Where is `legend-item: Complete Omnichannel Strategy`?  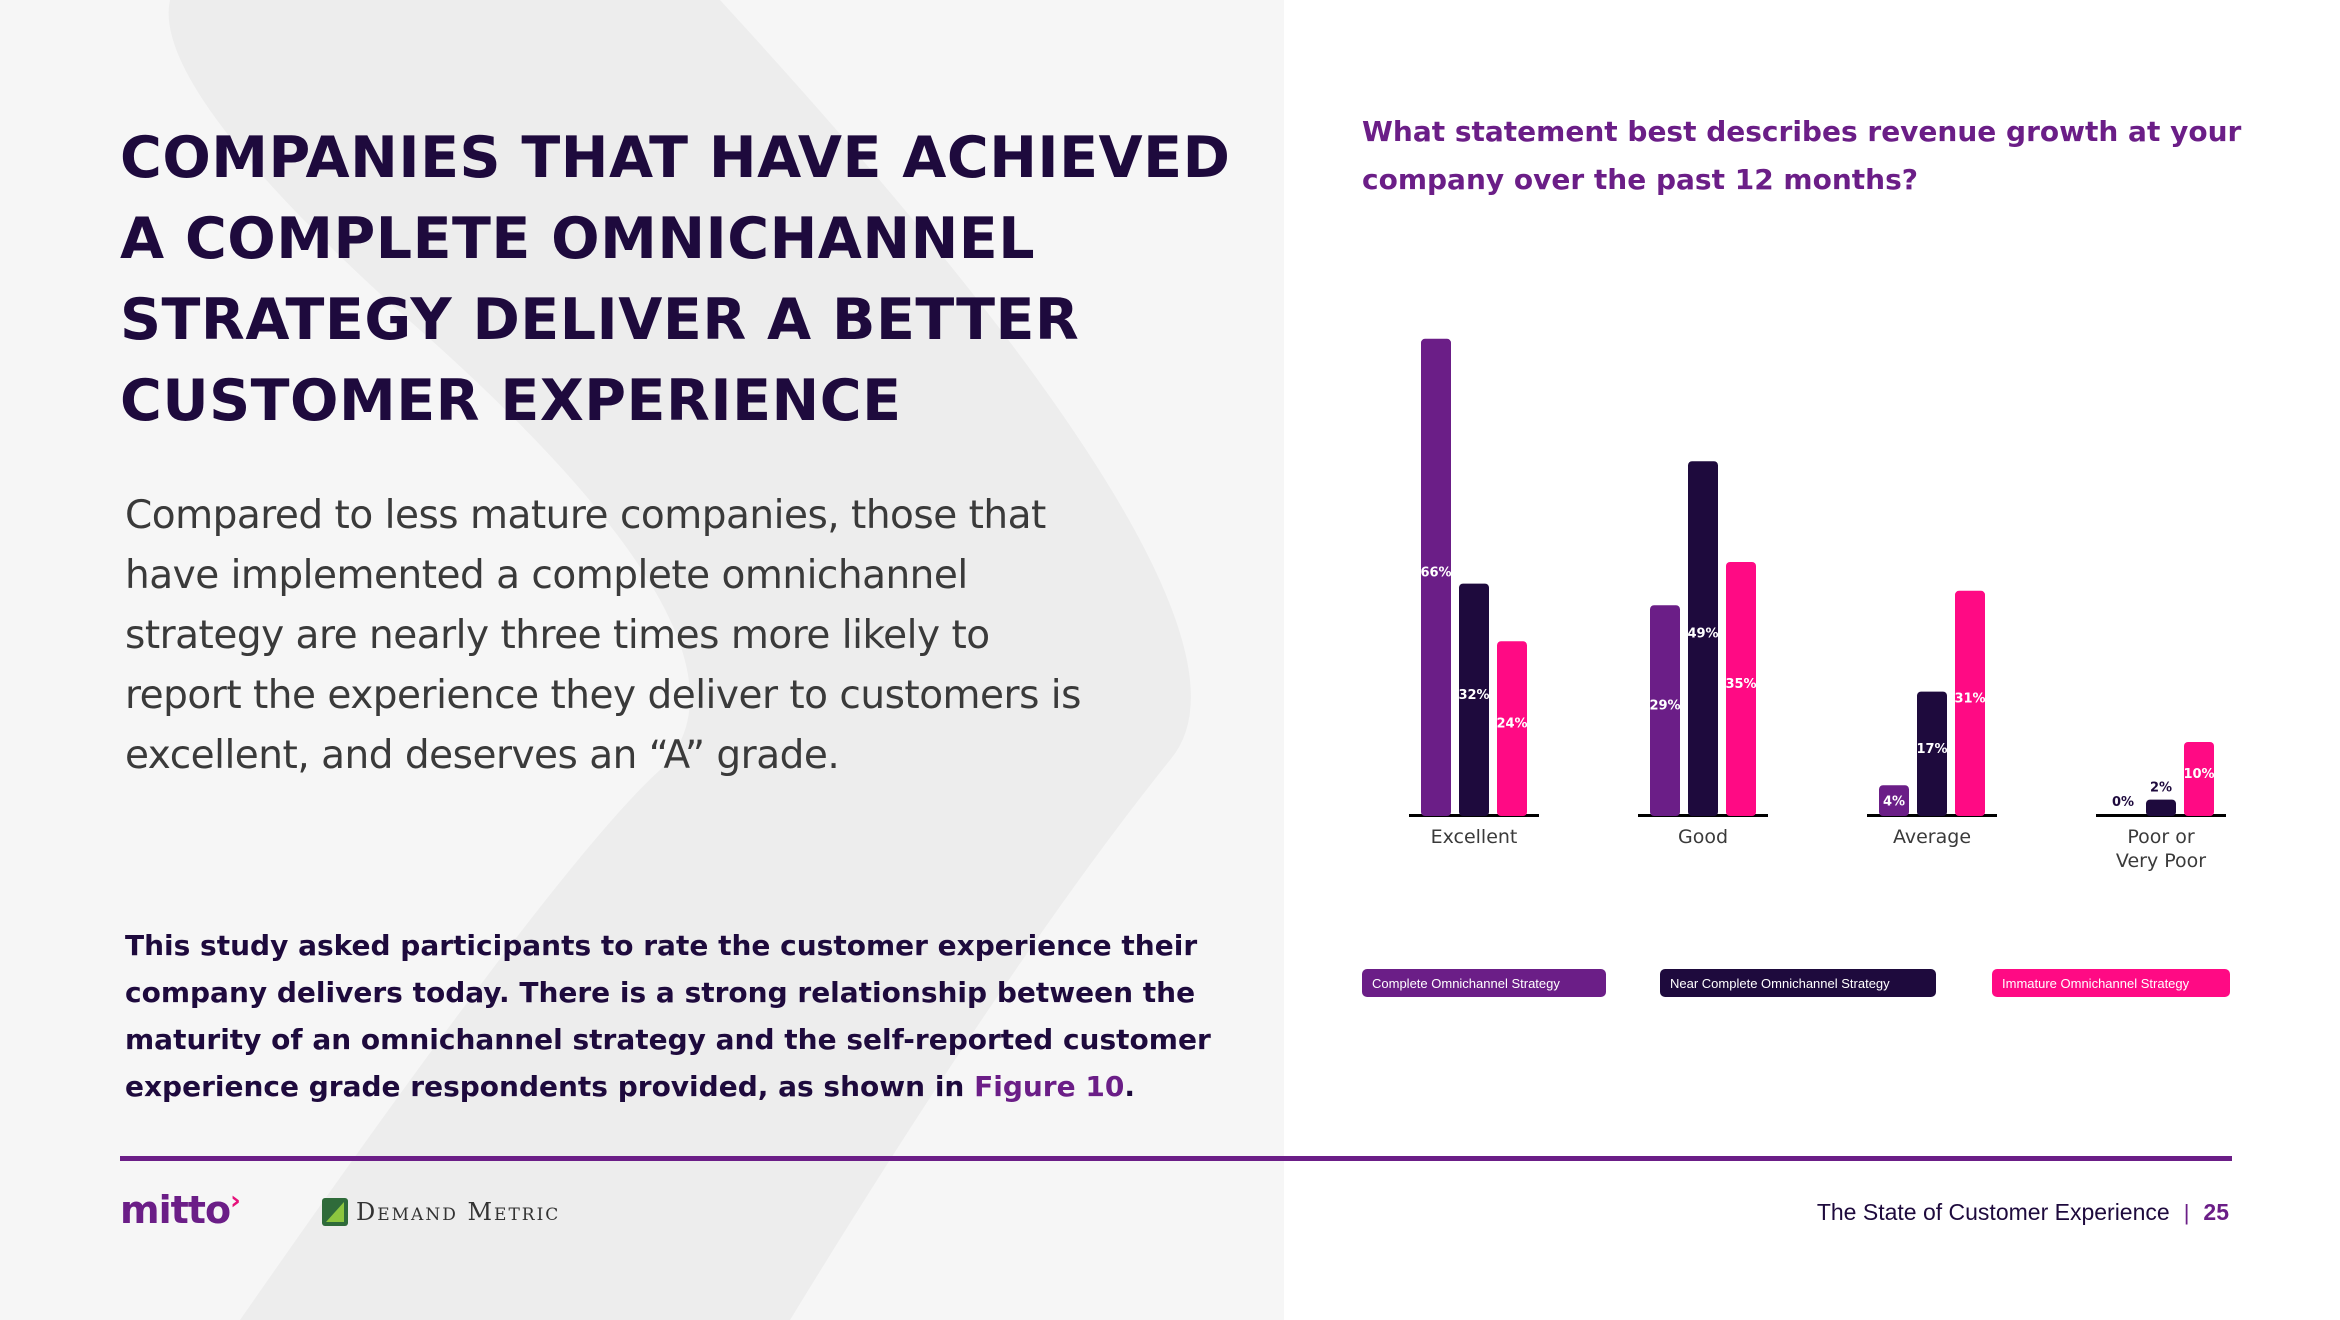 legend-item: Complete Omnichannel Strategy is located at coordinates (1484, 983).